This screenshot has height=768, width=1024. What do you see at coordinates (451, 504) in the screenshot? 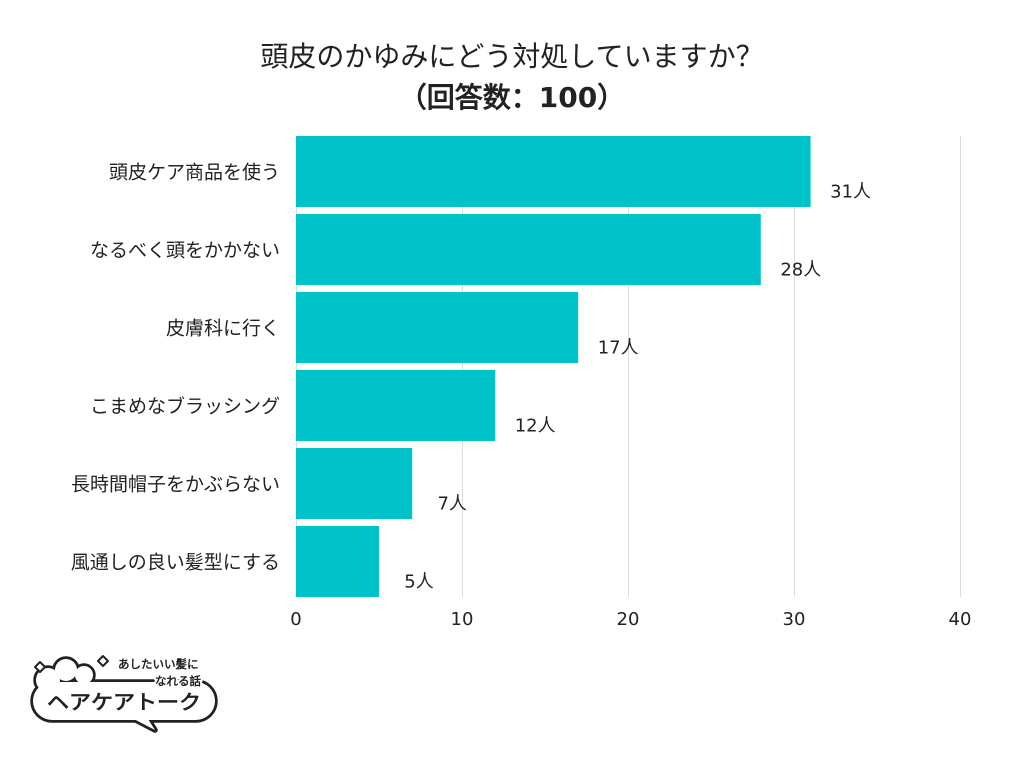
I see `data-label: 7人` at bounding box center [451, 504].